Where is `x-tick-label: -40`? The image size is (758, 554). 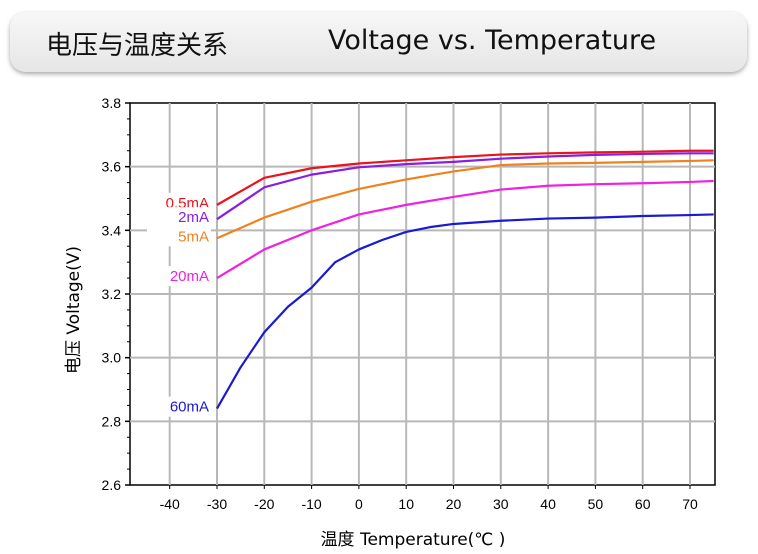
x-tick-label: -40 is located at coordinates (170, 504).